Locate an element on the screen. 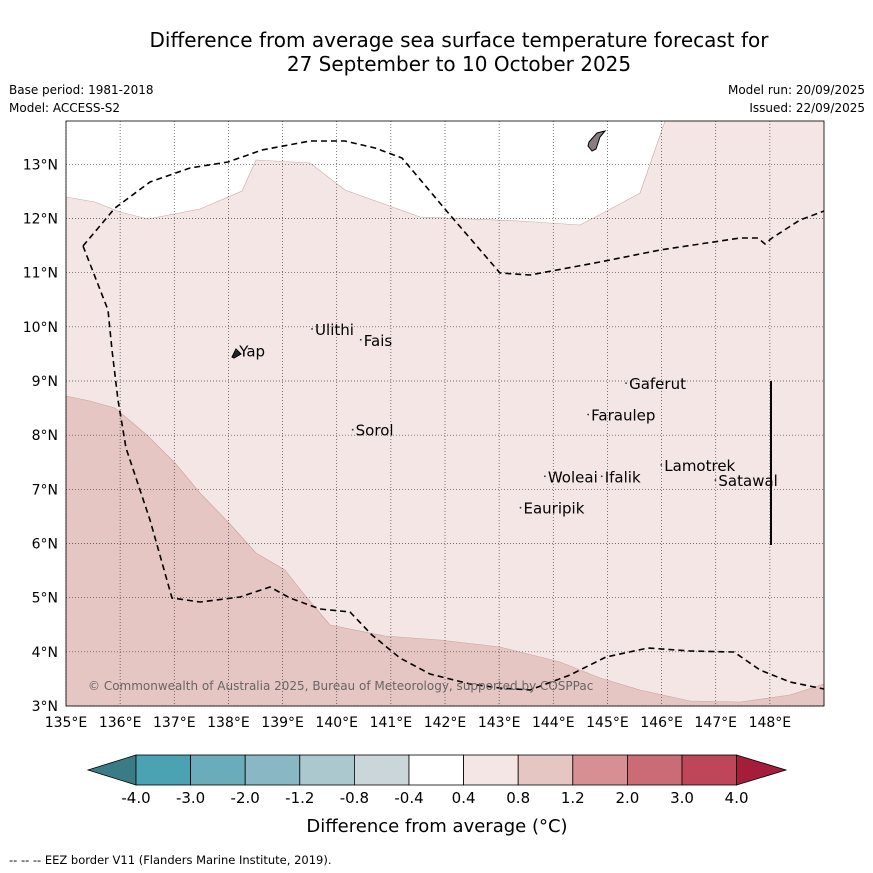  yap-island-shape is located at coordinates (236, 353).